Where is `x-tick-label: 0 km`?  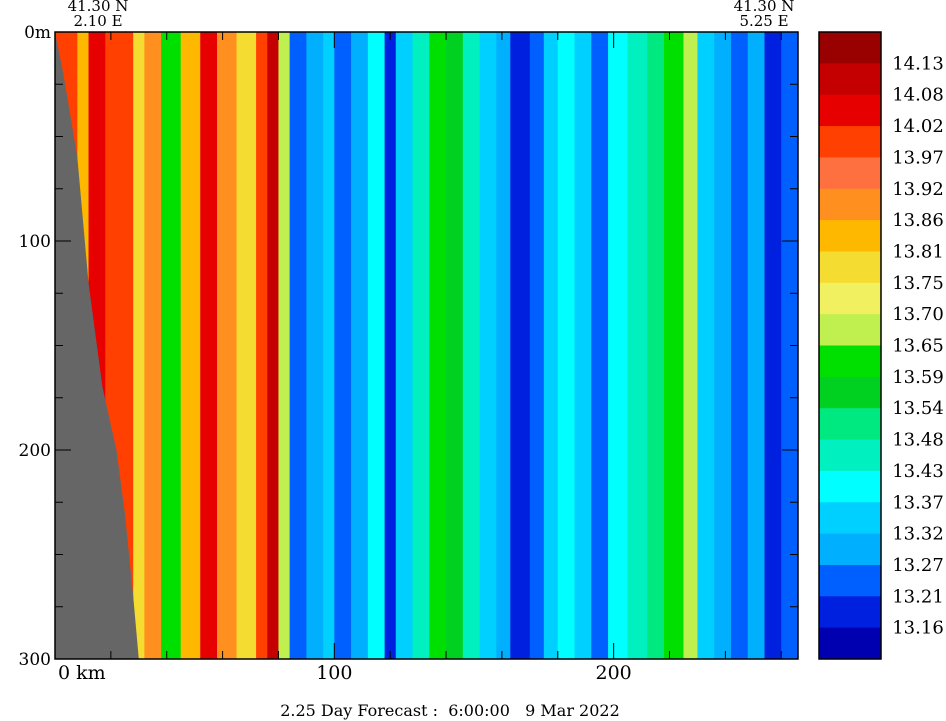
x-tick-label: 0 km is located at coordinates (82, 673).